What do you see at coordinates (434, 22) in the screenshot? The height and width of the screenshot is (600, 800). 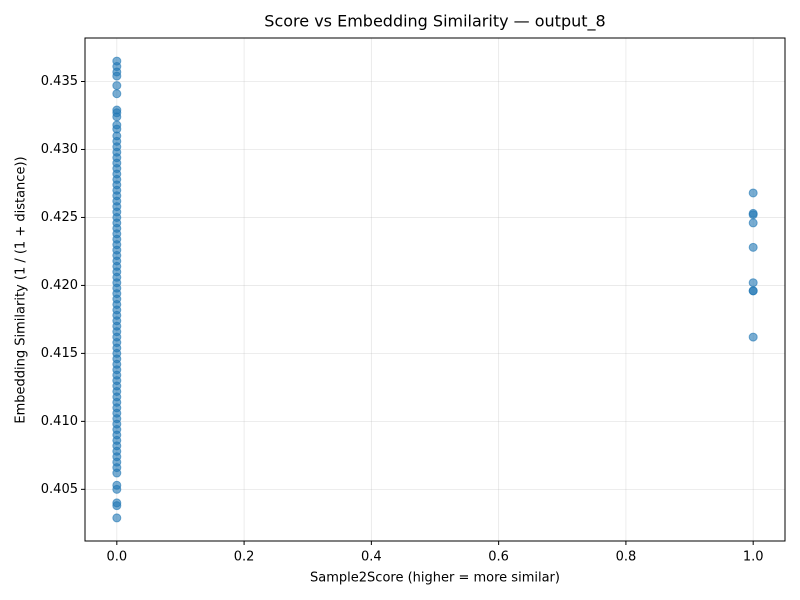 I see `chart-title: Score vs Embedding Similarity — output_8` at bounding box center [434, 22].